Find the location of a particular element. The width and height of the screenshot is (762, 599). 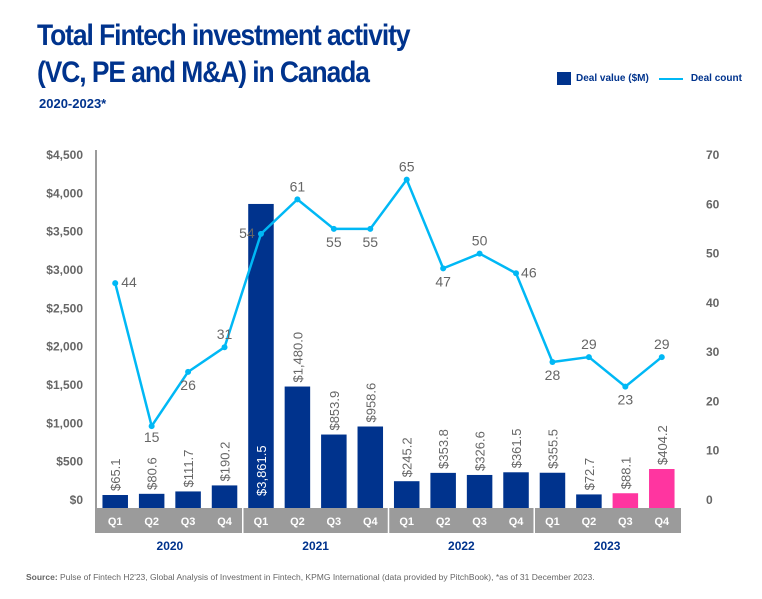

year-label: 2021 is located at coordinates (315, 546).